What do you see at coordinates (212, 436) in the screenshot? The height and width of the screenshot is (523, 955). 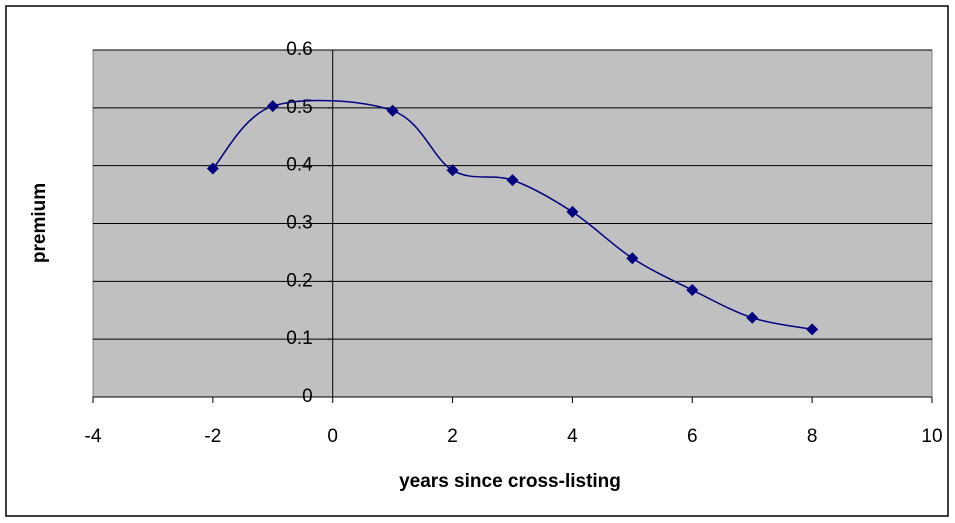 I see `x-tick-label: -2` at bounding box center [212, 436].